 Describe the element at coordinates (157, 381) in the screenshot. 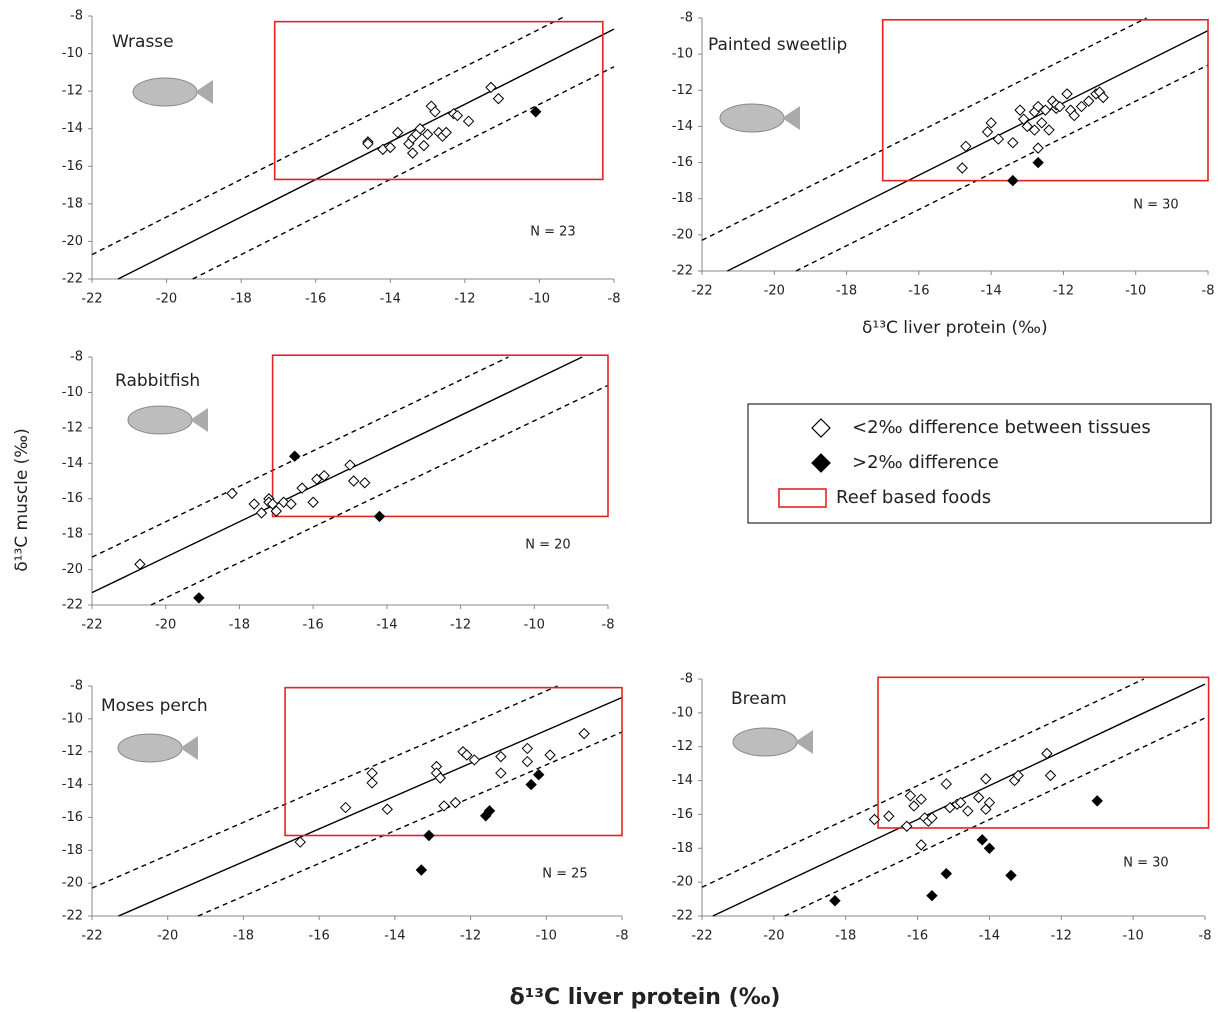

I see `panel-title: Rabbitfish` at that location.